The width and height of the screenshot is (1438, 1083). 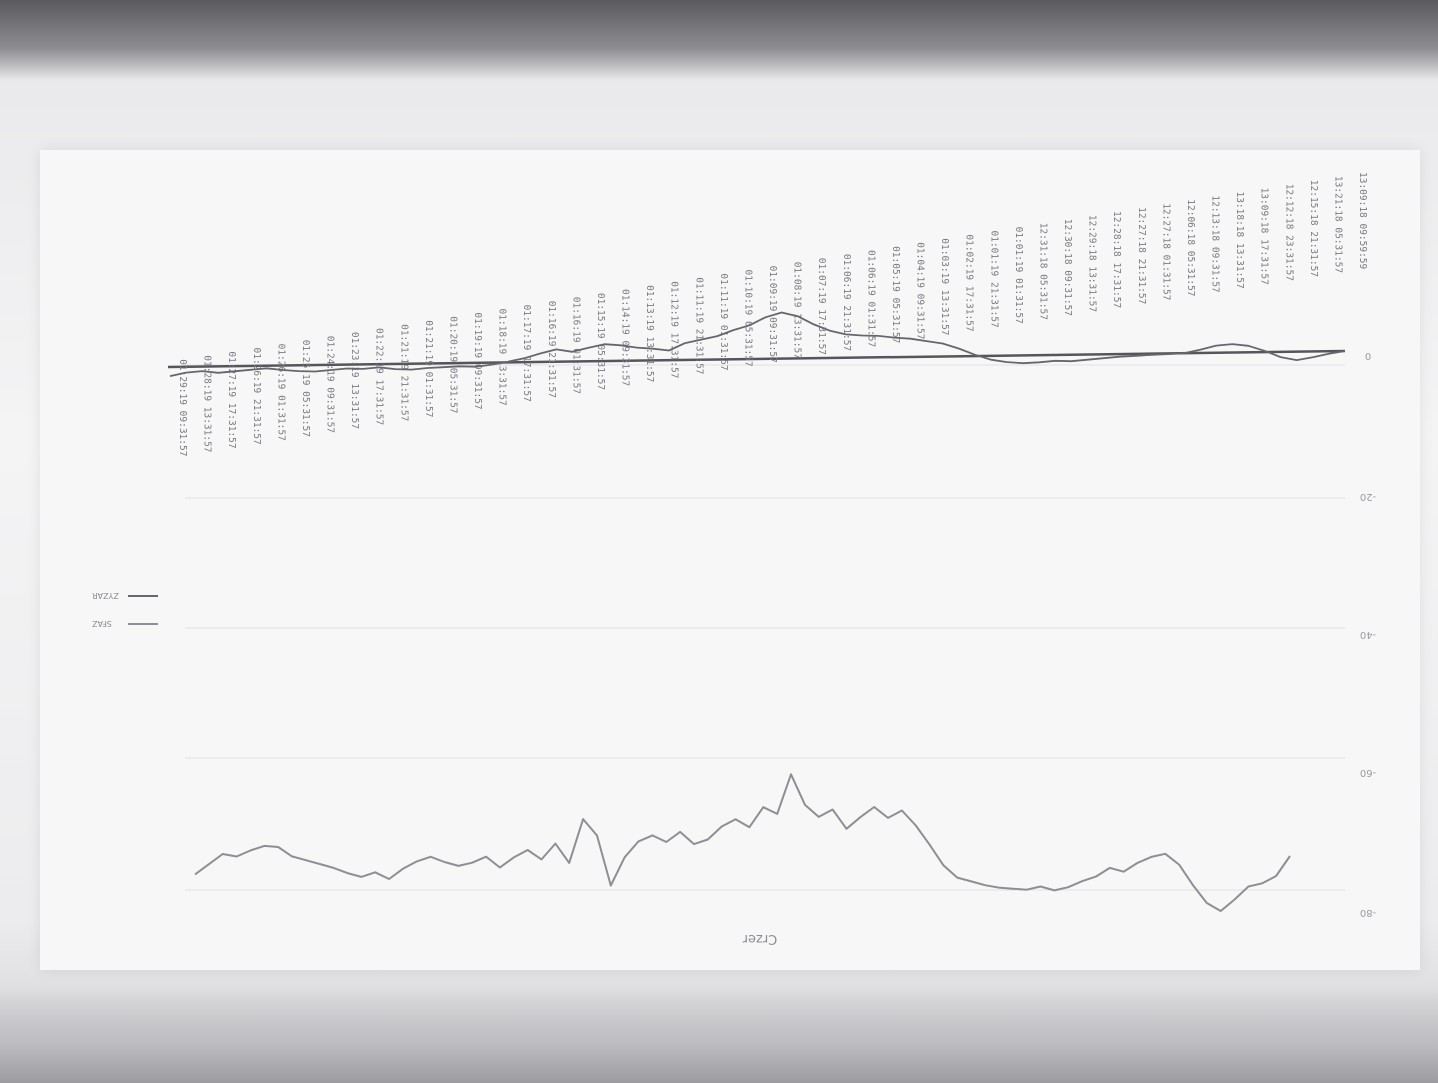 I want to click on x-tick-label: 01:11:19 21:31:57, so click(x=698, y=325).